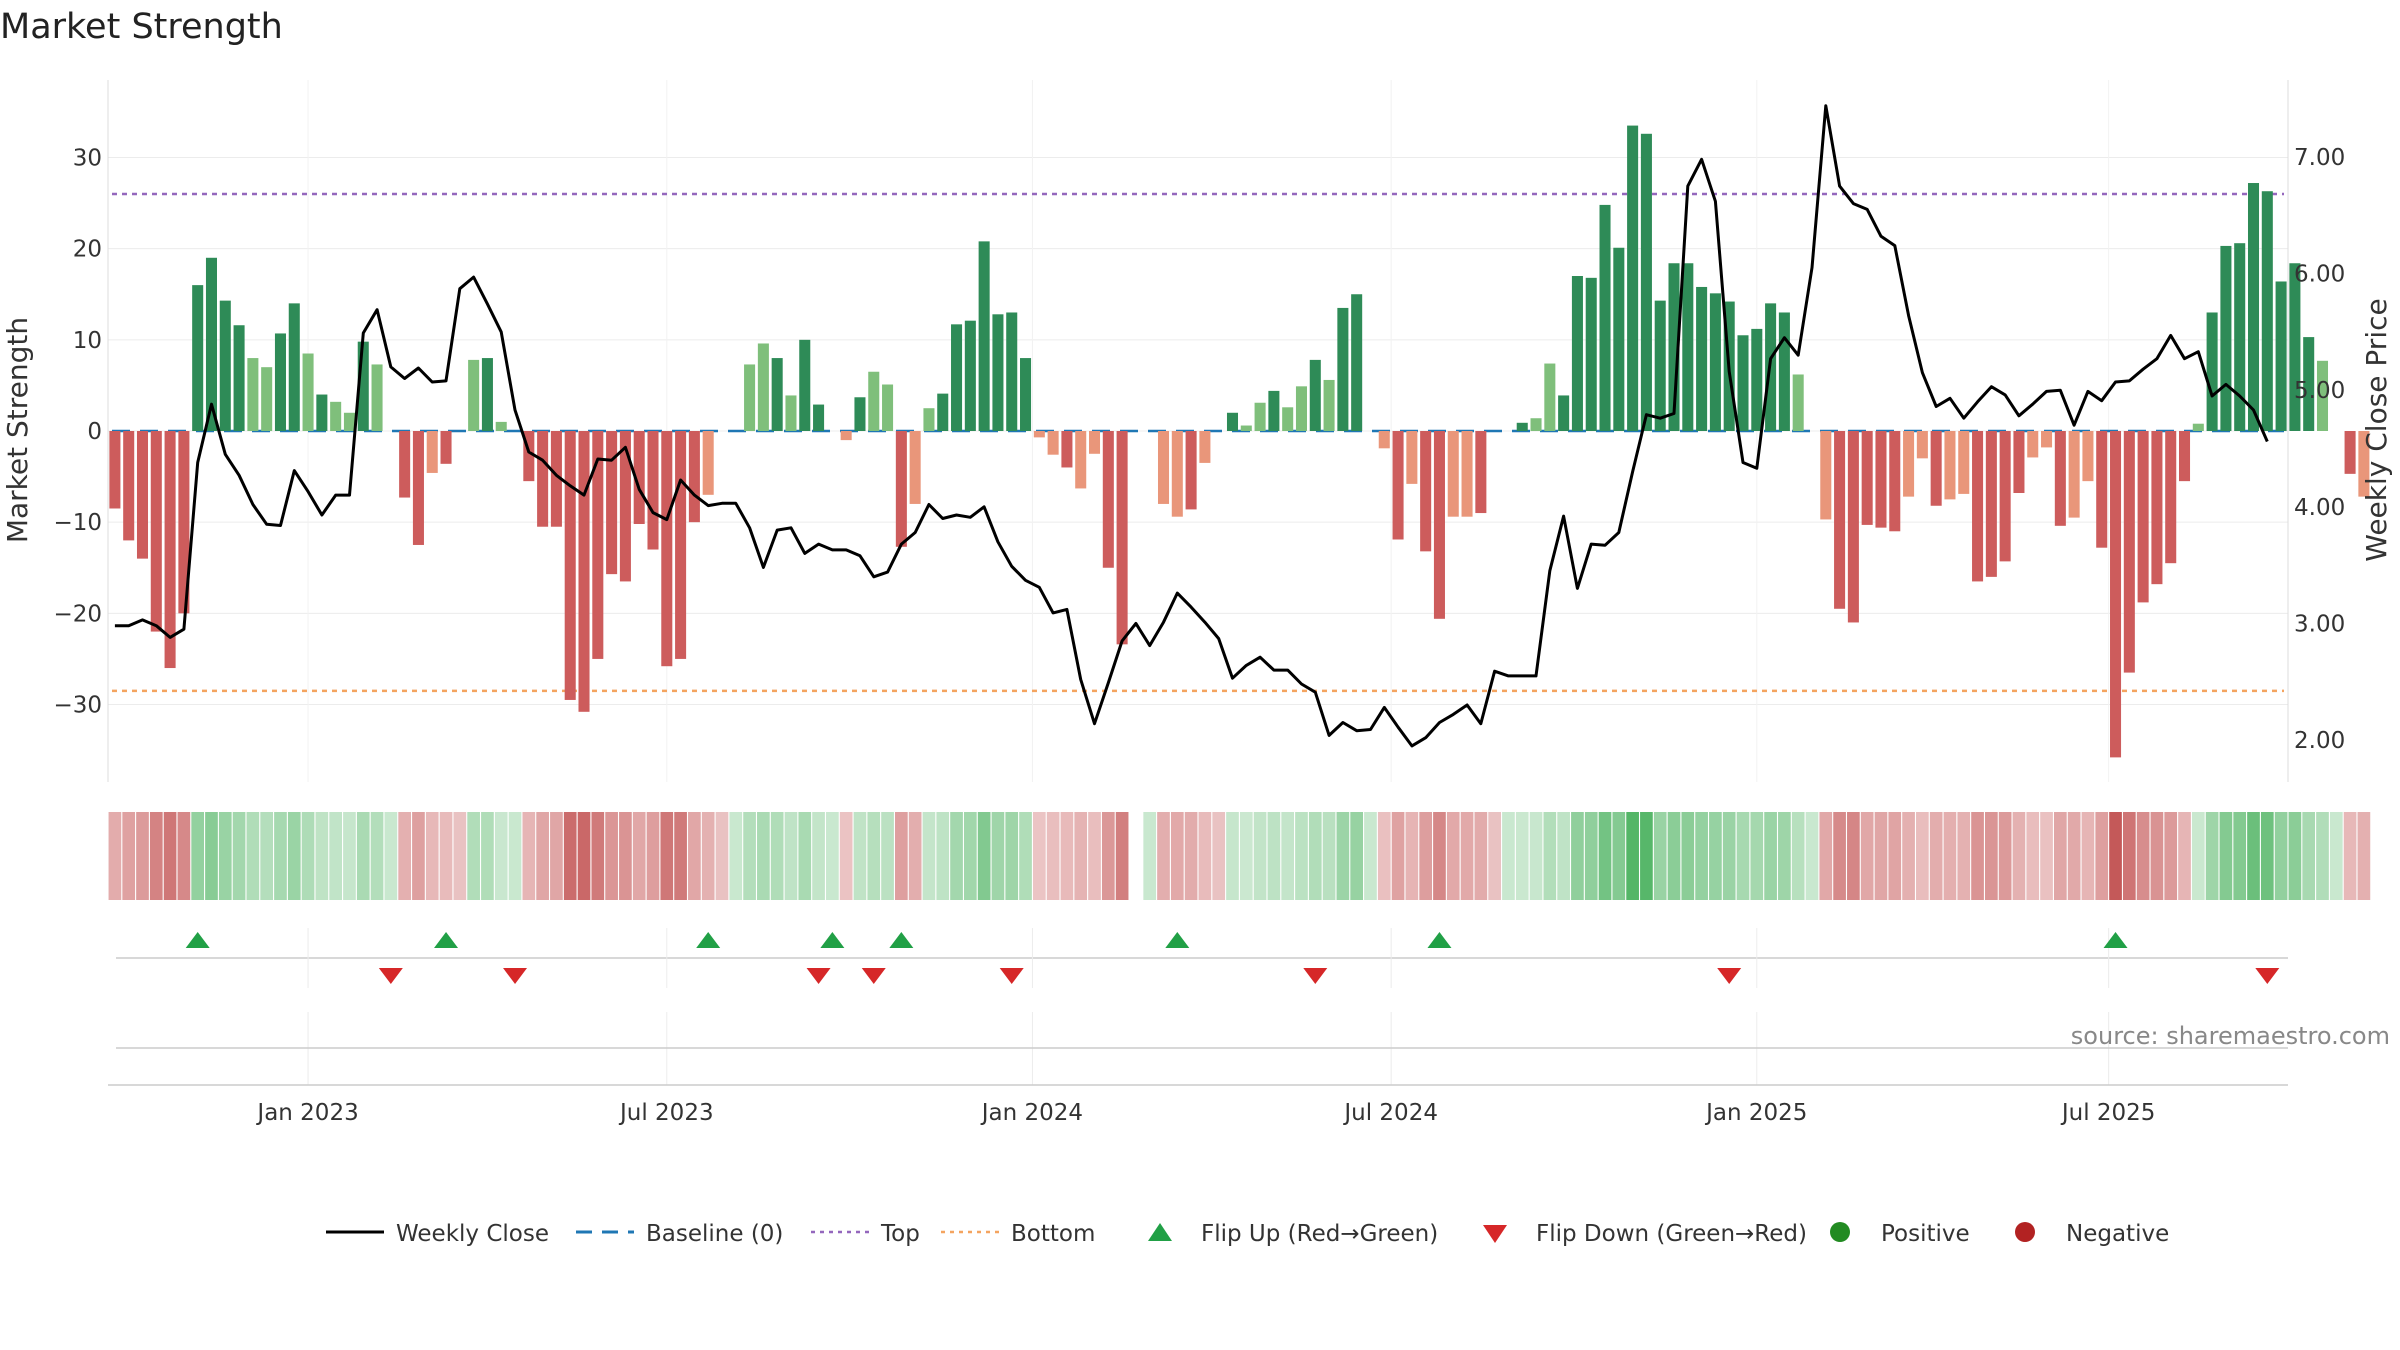 This screenshot has height=1350, width=2400. Describe the element at coordinates (1439, 940) in the screenshot. I see `flip-up-marker` at that location.